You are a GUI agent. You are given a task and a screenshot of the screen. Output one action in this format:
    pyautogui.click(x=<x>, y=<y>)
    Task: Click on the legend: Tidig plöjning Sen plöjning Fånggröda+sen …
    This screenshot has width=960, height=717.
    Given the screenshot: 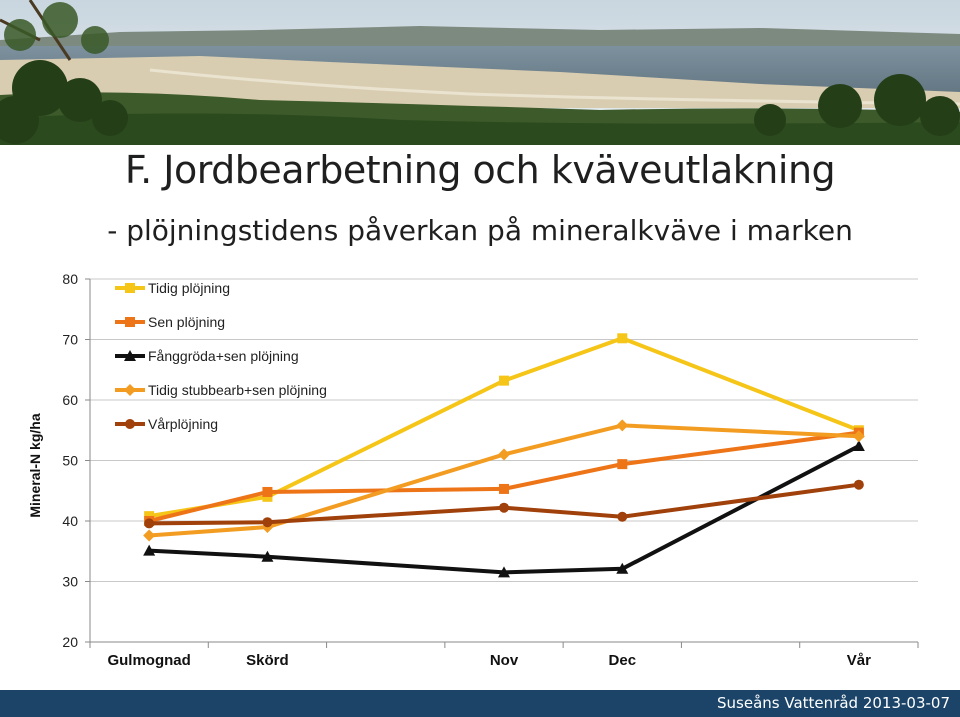 What is the action you would take?
    pyautogui.click(x=221, y=356)
    